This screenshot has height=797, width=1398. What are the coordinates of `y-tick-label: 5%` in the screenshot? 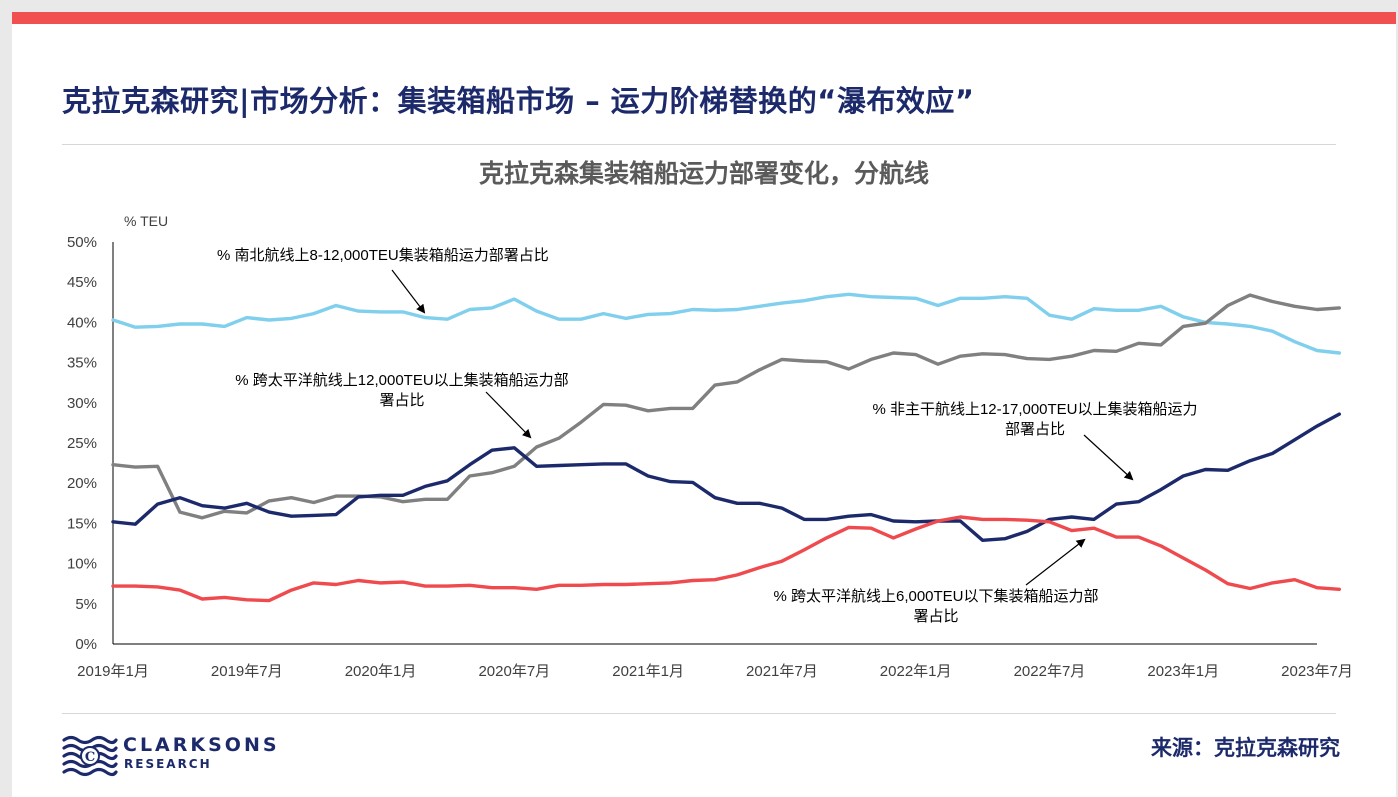 It's located at (86, 604).